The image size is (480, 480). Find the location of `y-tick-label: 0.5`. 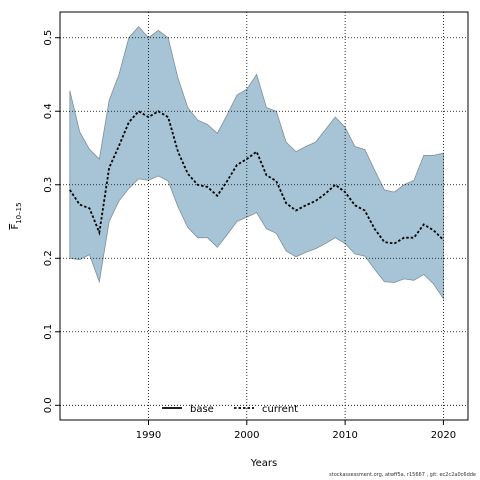

y-tick-label: 0.5 is located at coordinates (48, 38).